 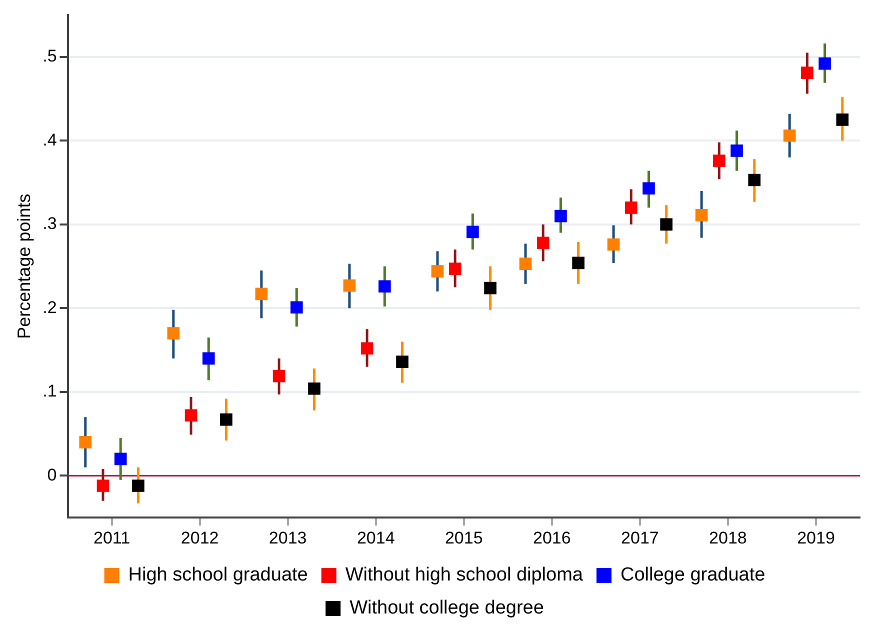 I want to click on y-tick-label: .2, so click(x=49, y=307).